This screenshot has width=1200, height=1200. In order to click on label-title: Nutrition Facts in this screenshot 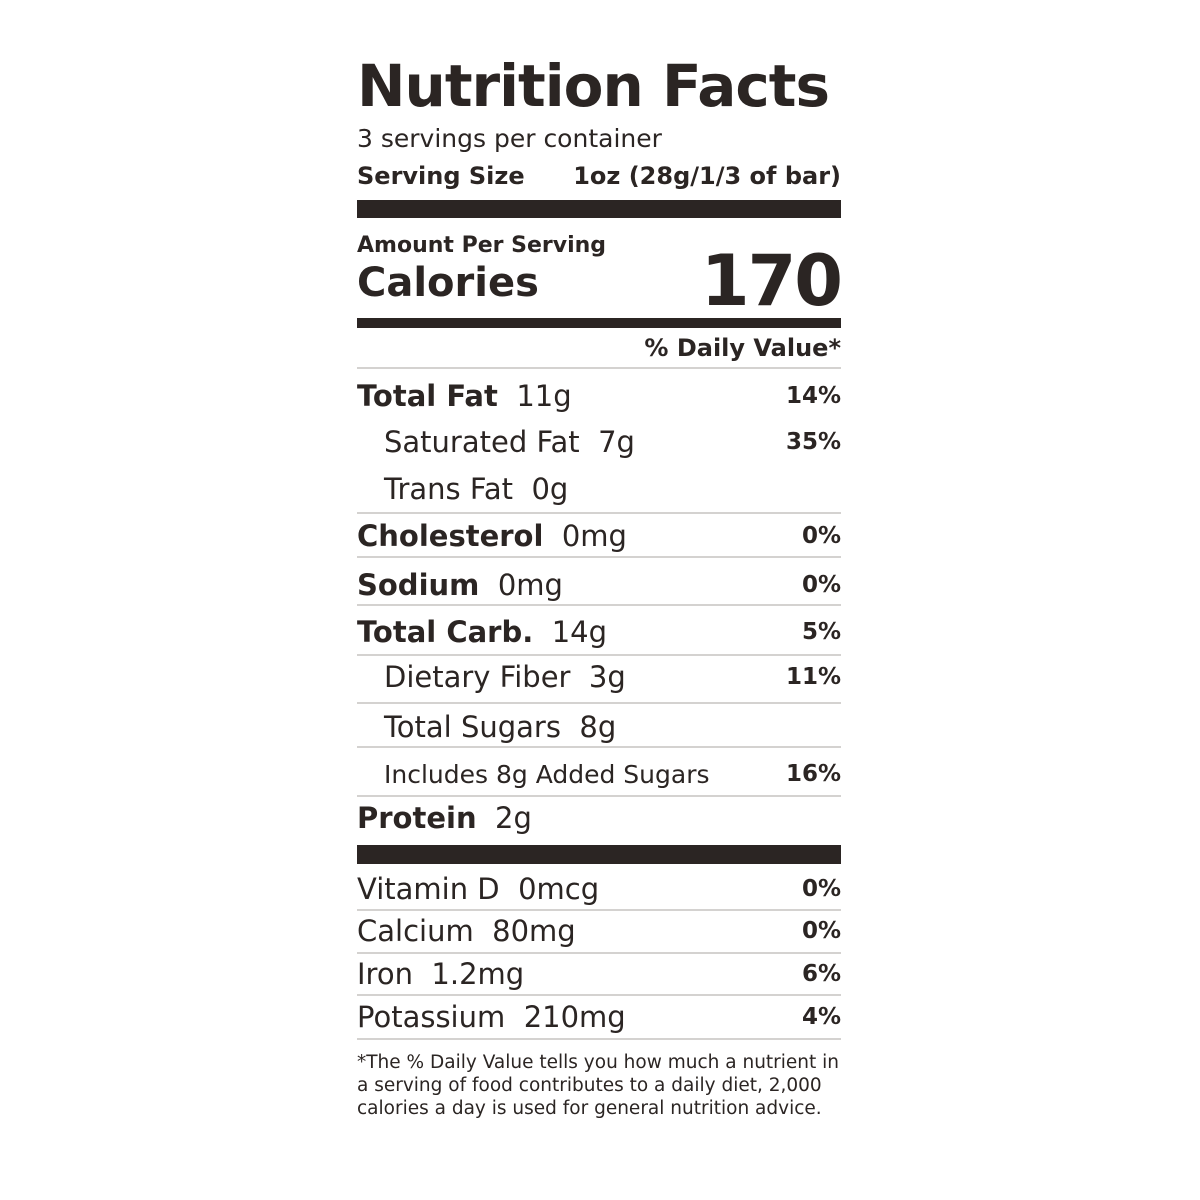, I will do `click(593, 86)`.